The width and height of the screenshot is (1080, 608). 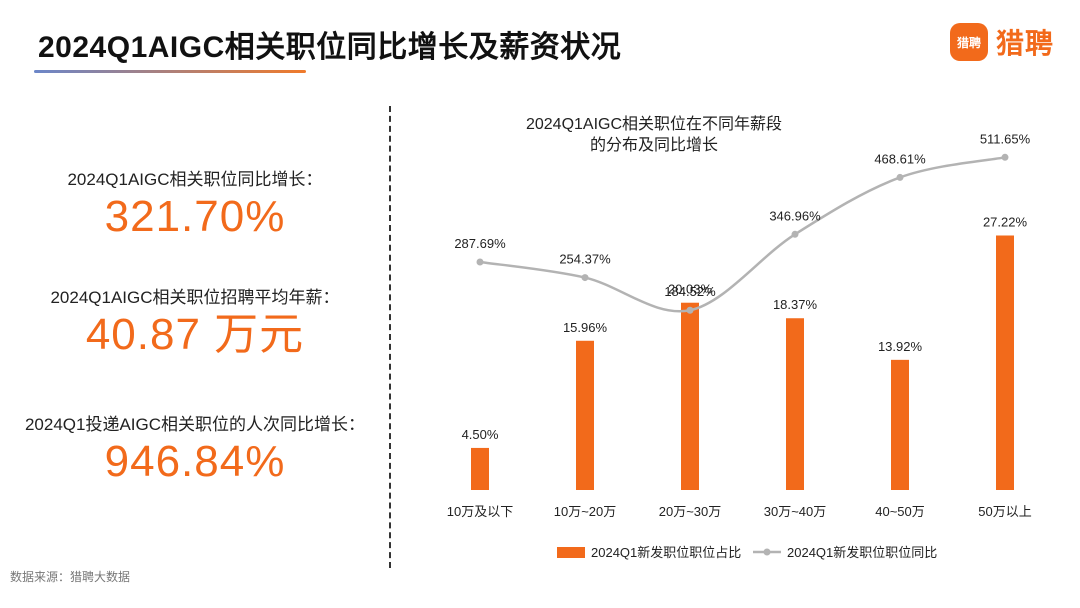 I want to click on chart-title-text: 2024Q1AIGC相关职位在不同年薪段的分布及同比增长, so click(x=654, y=134).